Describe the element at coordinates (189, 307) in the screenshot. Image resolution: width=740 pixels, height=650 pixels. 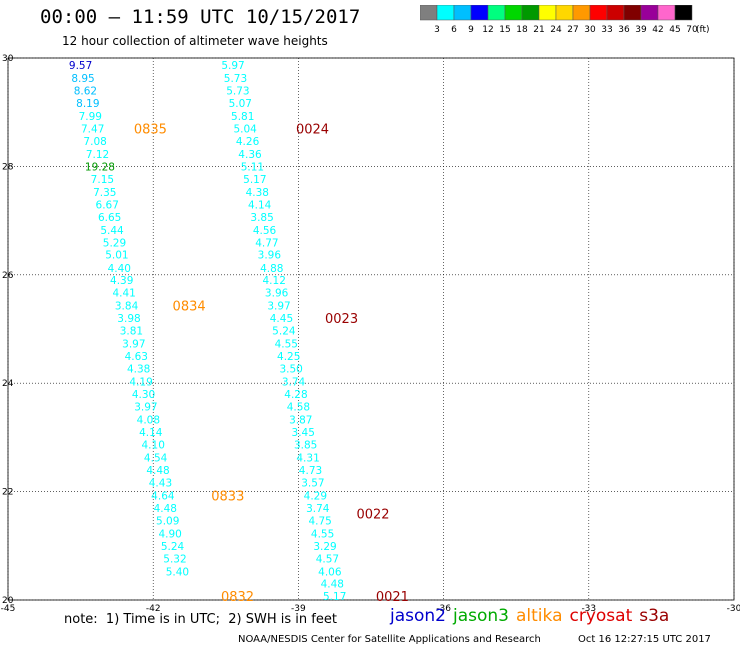
I see `pass-time-label: 0834` at that location.